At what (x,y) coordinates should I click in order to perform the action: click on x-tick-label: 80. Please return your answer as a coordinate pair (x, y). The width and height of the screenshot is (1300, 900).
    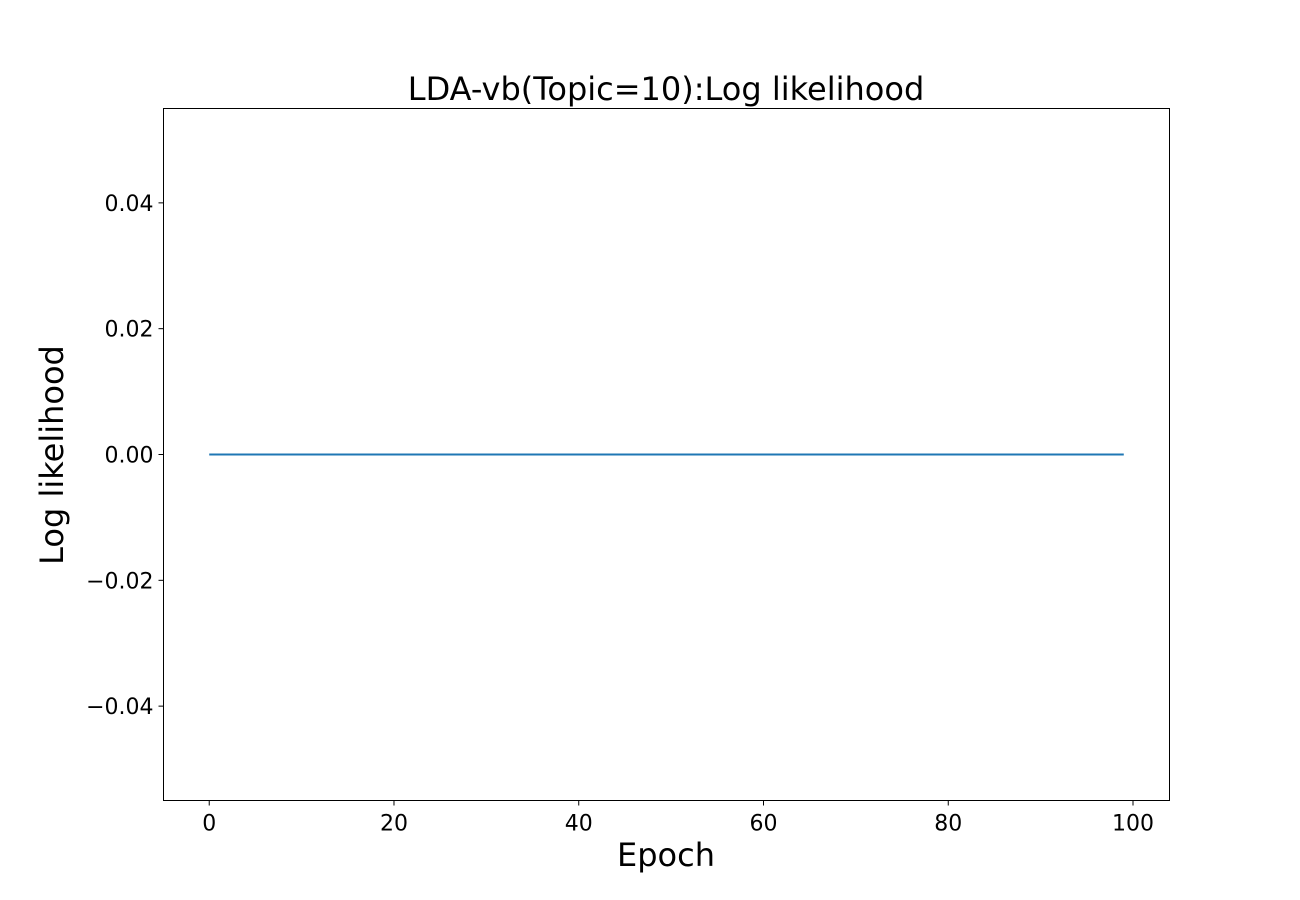
    Looking at the image, I should click on (948, 824).